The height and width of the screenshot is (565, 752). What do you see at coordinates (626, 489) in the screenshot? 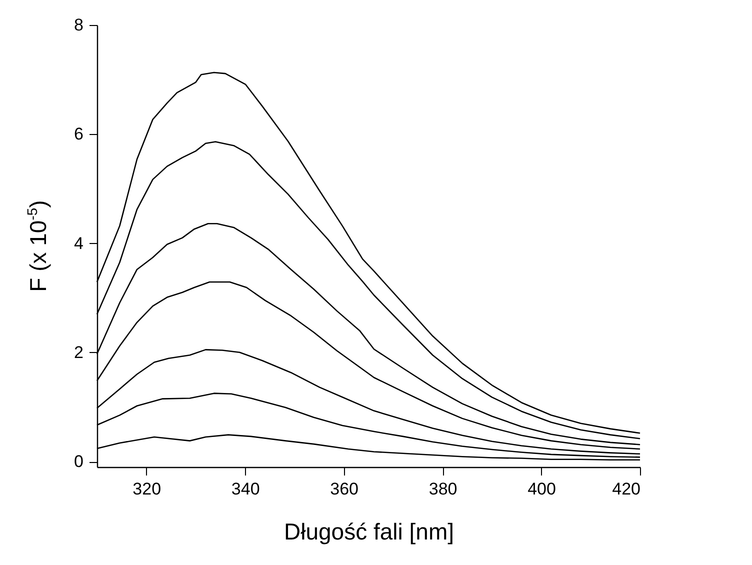
I see `x-tick-label: 420` at bounding box center [626, 489].